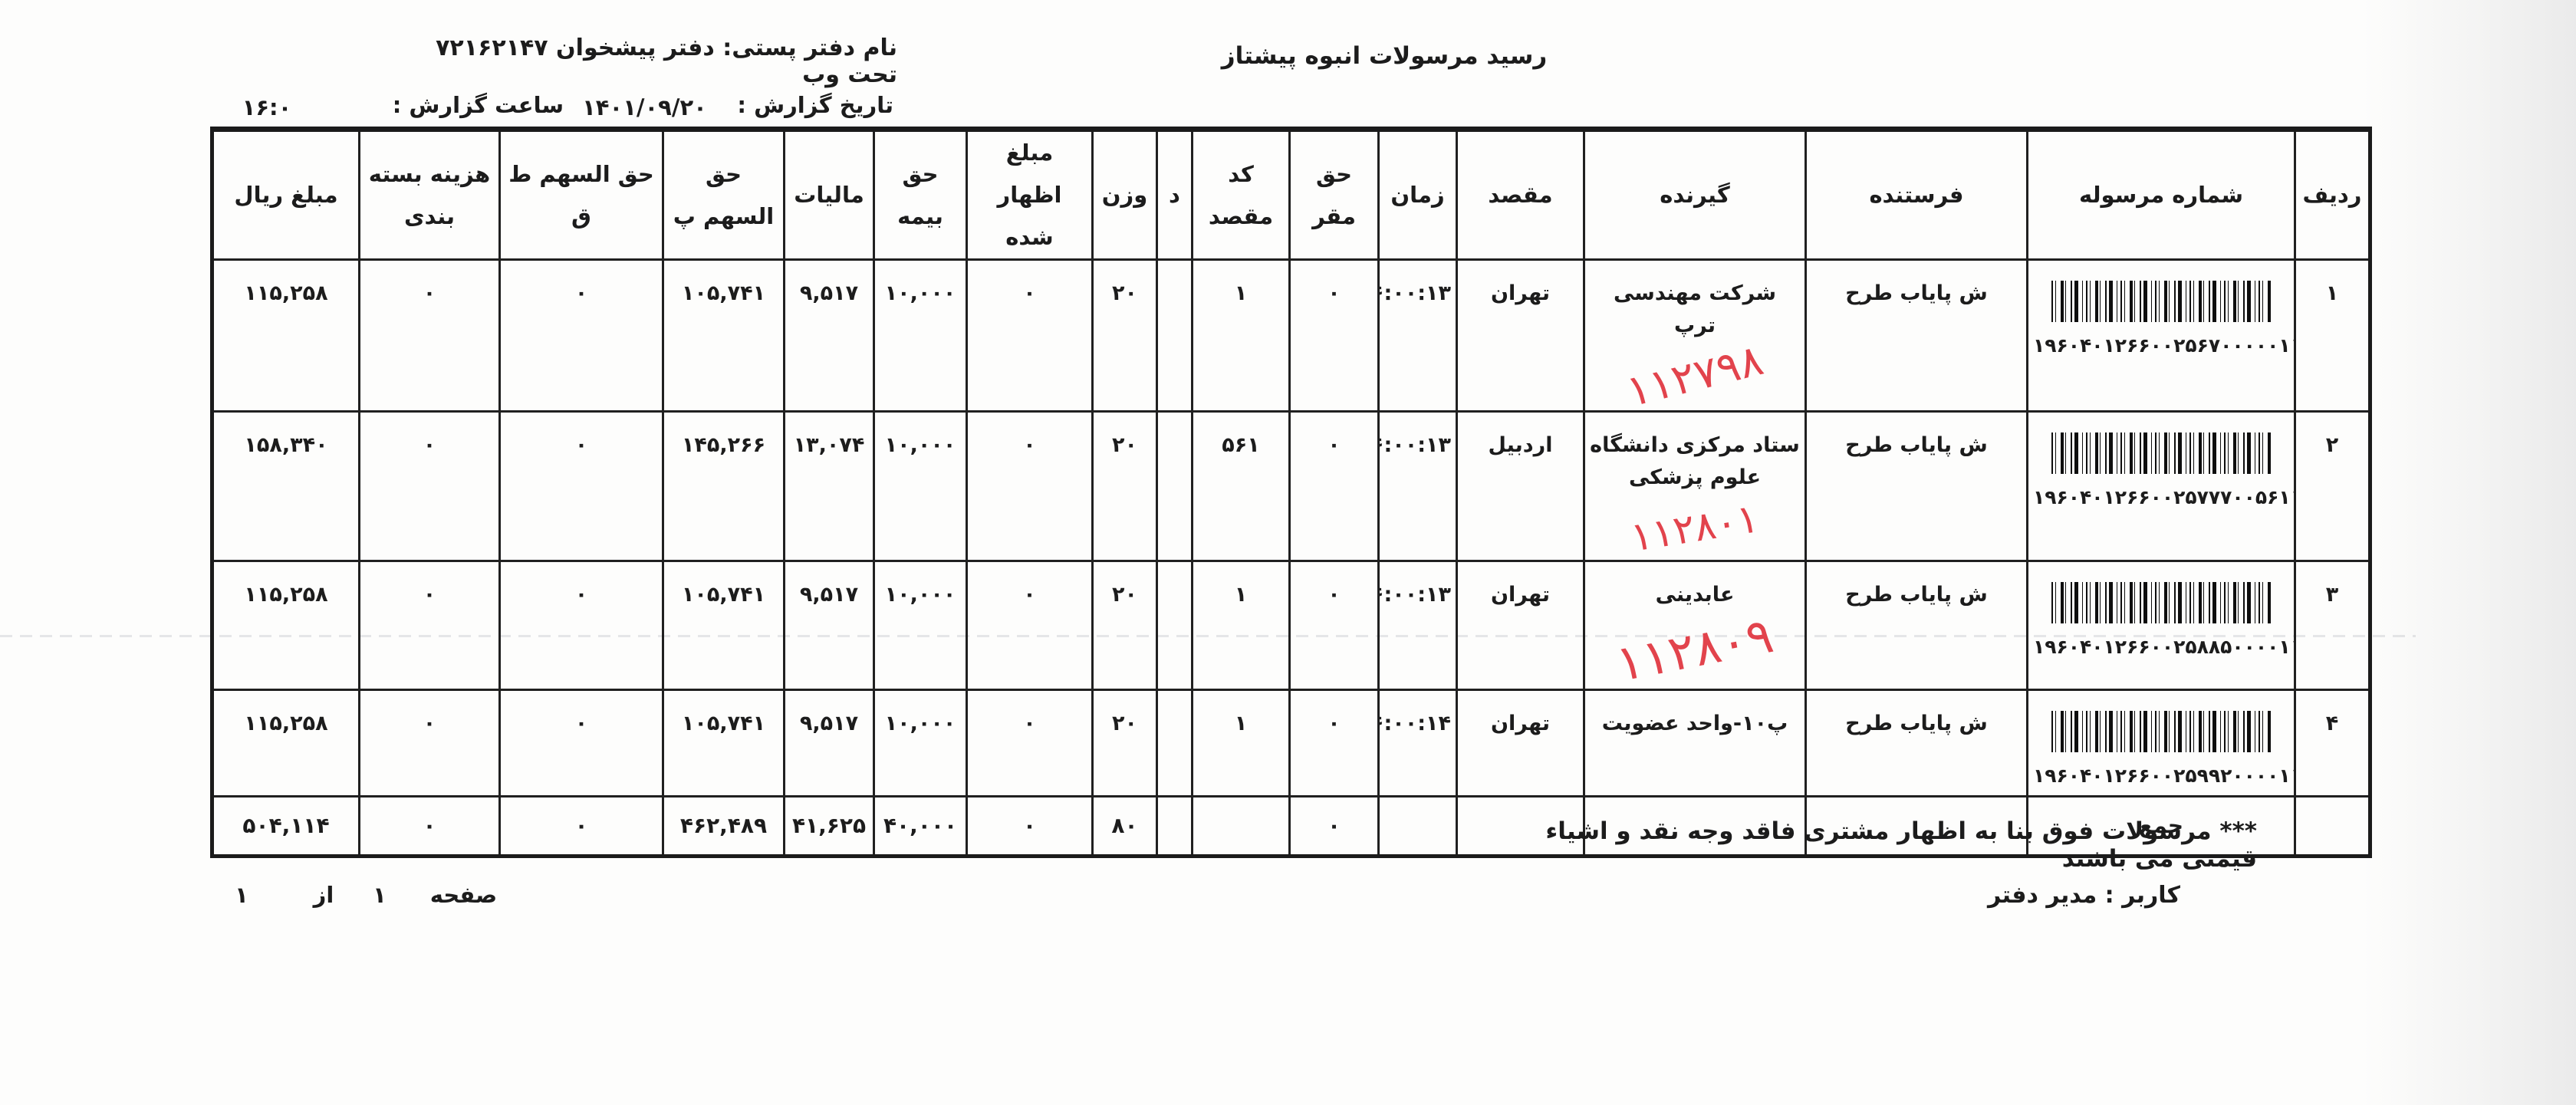 This screenshot has height=1105, width=2576. Describe the element at coordinates (1695, 826) in the screenshot. I see `cell-receiver-empty` at that location.